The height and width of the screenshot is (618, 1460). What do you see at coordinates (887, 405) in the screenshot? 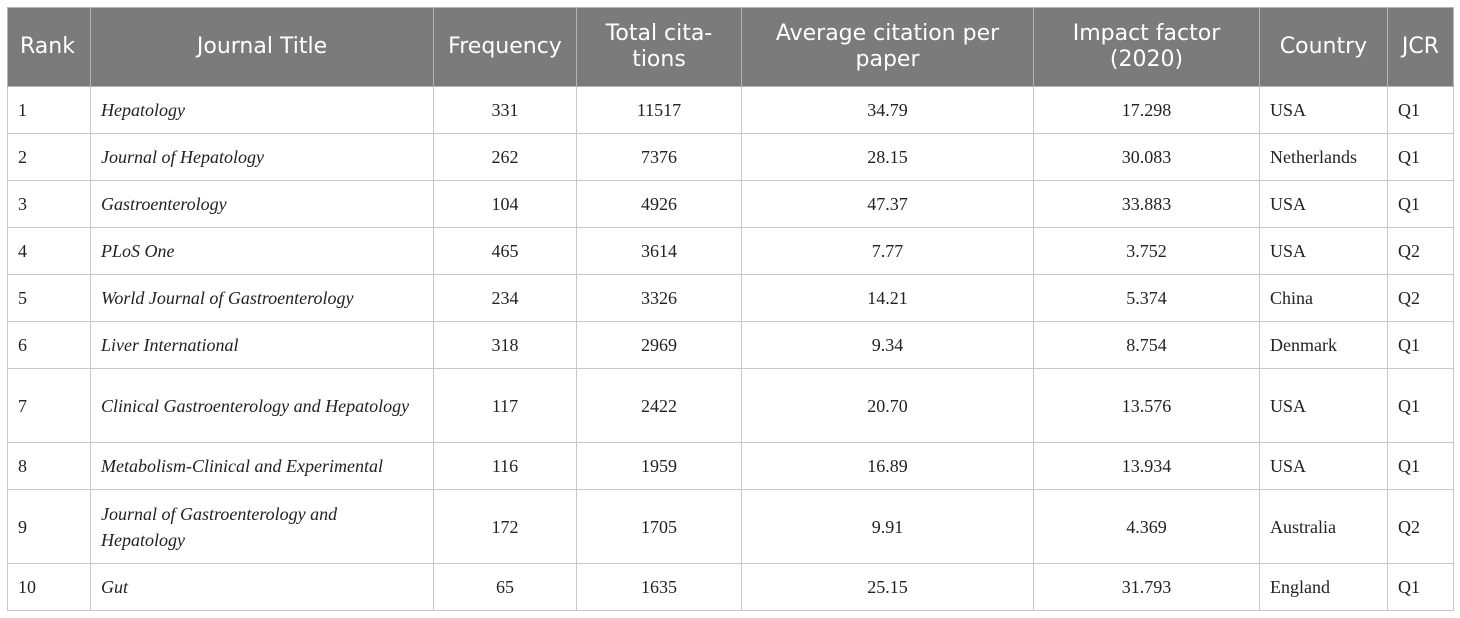
I see `average-citation-cell: 20.70` at bounding box center [887, 405].